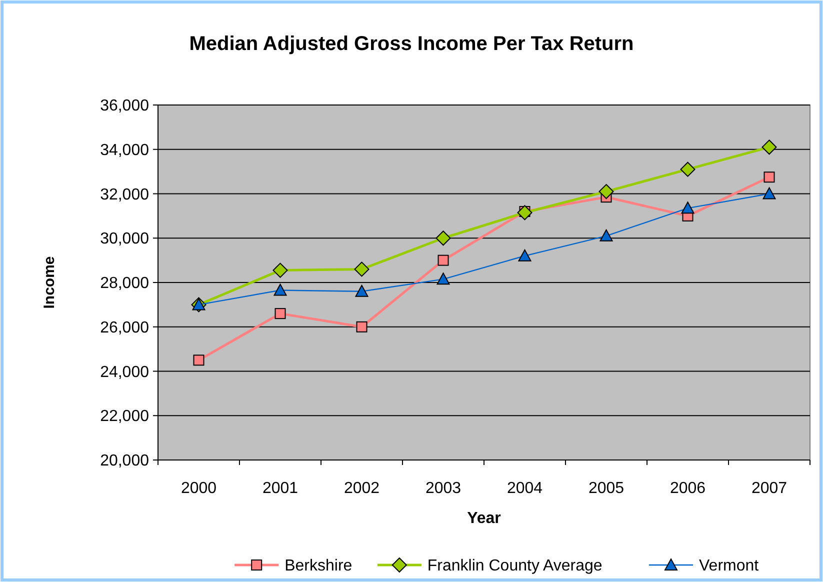  What do you see at coordinates (484, 518) in the screenshot?
I see `x-axis-title: Year` at bounding box center [484, 518].